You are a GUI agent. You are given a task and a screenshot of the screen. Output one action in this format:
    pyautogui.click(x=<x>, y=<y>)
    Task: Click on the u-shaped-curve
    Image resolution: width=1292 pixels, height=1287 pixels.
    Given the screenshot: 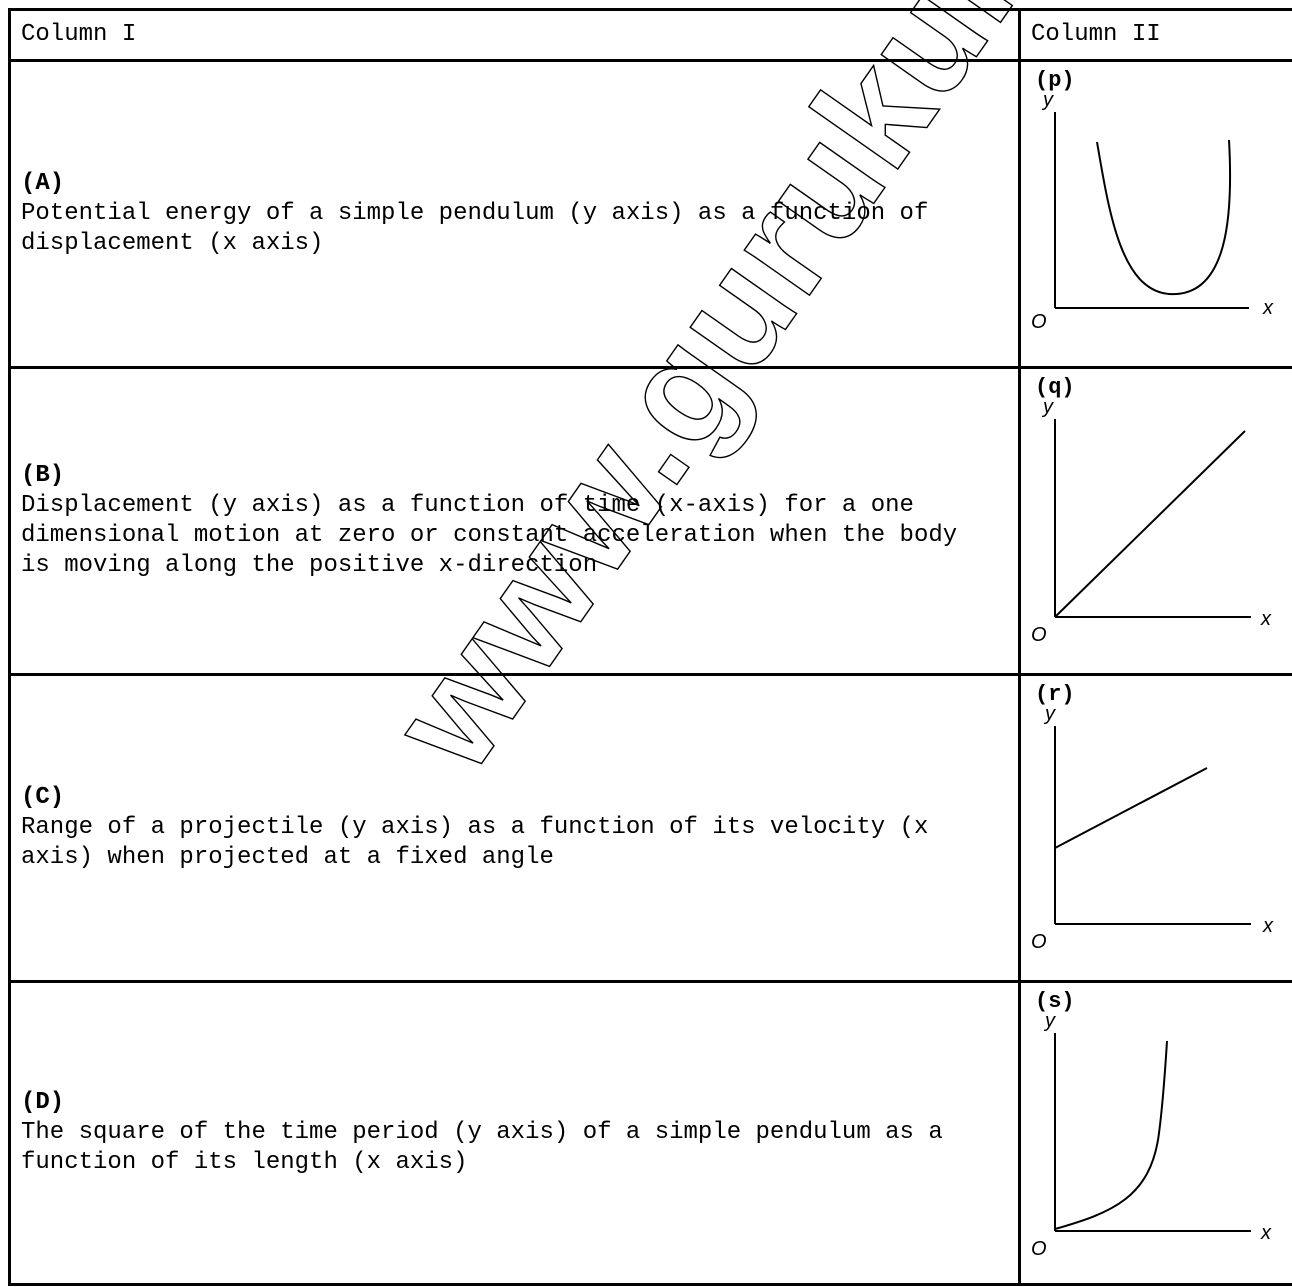 What is the action you would take?
    pyautogui.click(x=1163, y=217)
    